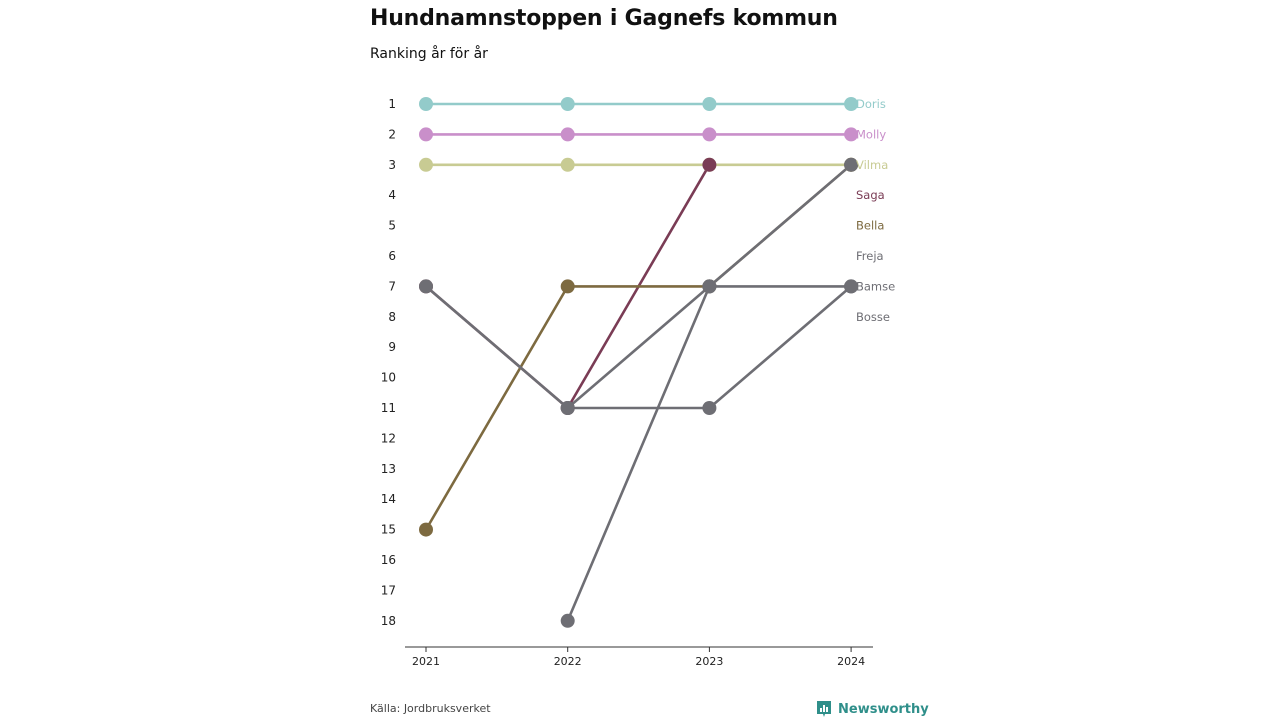 Image resolution: width=1280 pixels, height=720 pixels. What do you see at coordinates (709, 104) in the screenshot?
I see `point-doris-2023` at bounding box center [709, 104].